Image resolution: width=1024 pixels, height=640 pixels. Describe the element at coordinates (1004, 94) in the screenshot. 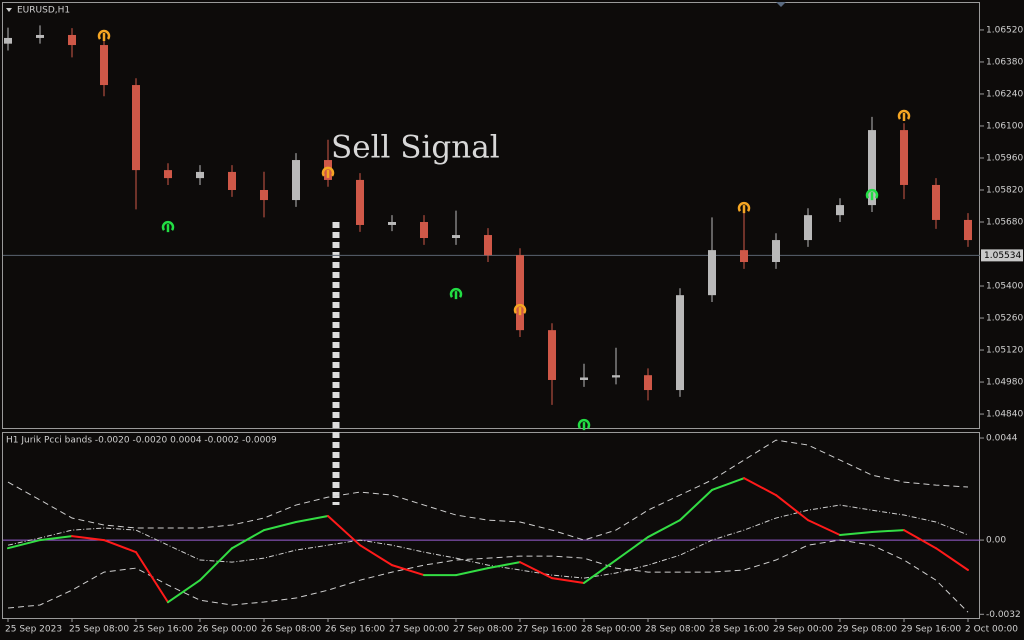

I see `y-tick-label: 1.06240` at that location.